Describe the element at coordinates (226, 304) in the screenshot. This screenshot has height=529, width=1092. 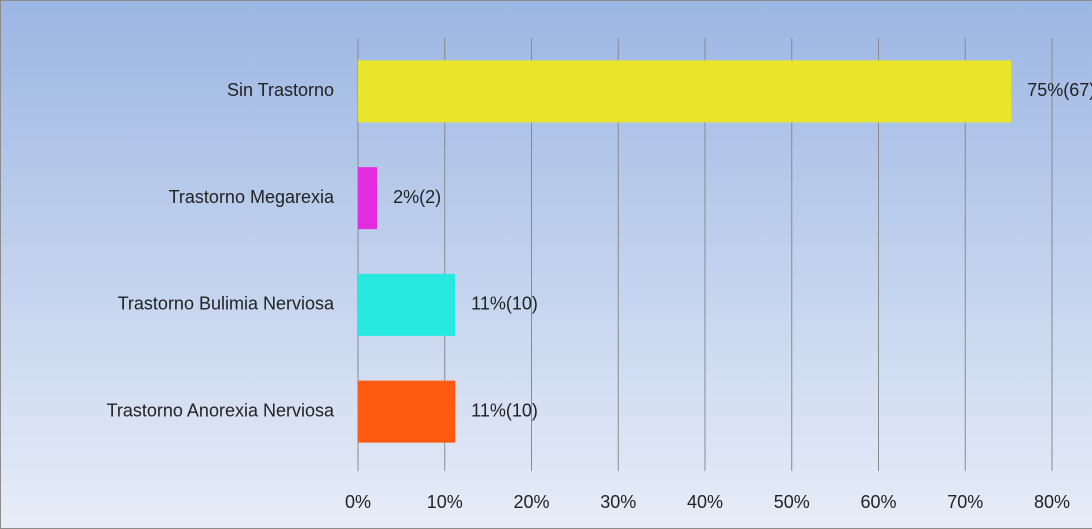
I see `y-tick-label: Trastorno Bulimia Nerviosa` at that location.